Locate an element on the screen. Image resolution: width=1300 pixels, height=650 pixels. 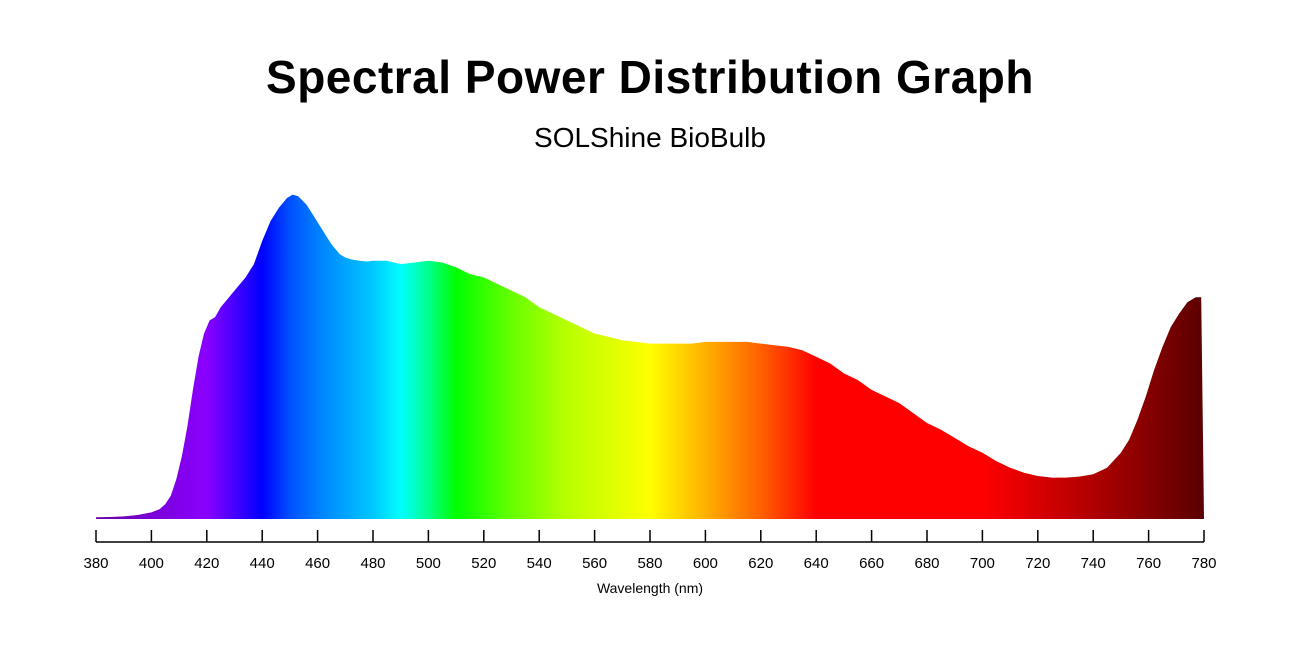
x-tick-label-400: 400 is located at coordinates (151, 563).